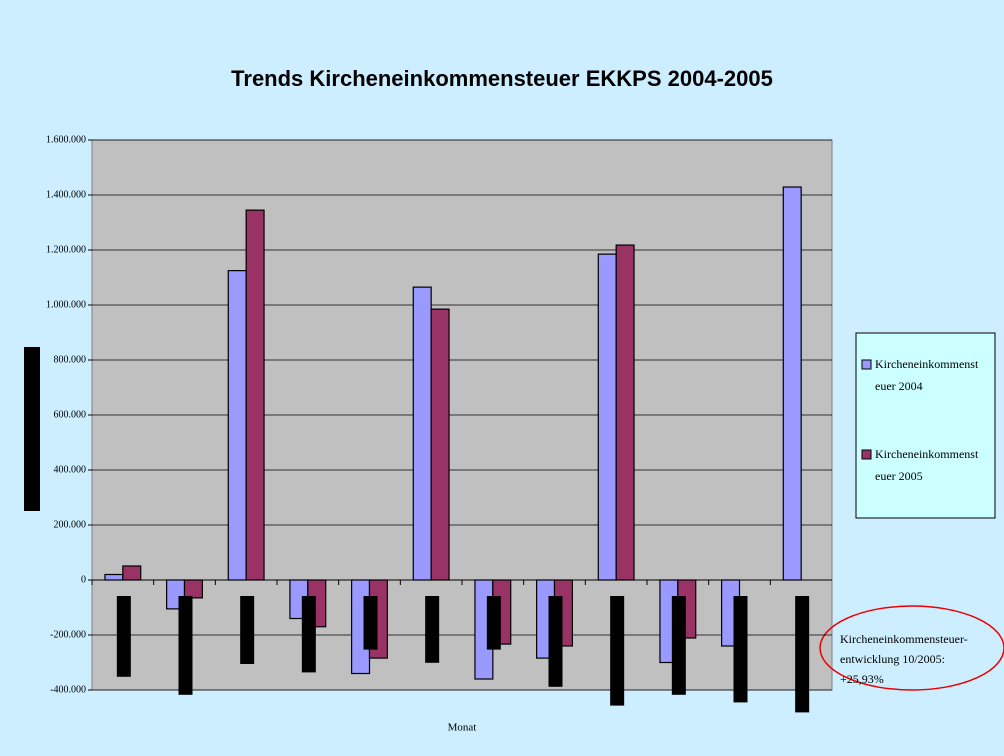 The width and height of the screenshot is (1004, 756). I want to click on y-tick-label: 1.600.000, so click(66, 139).